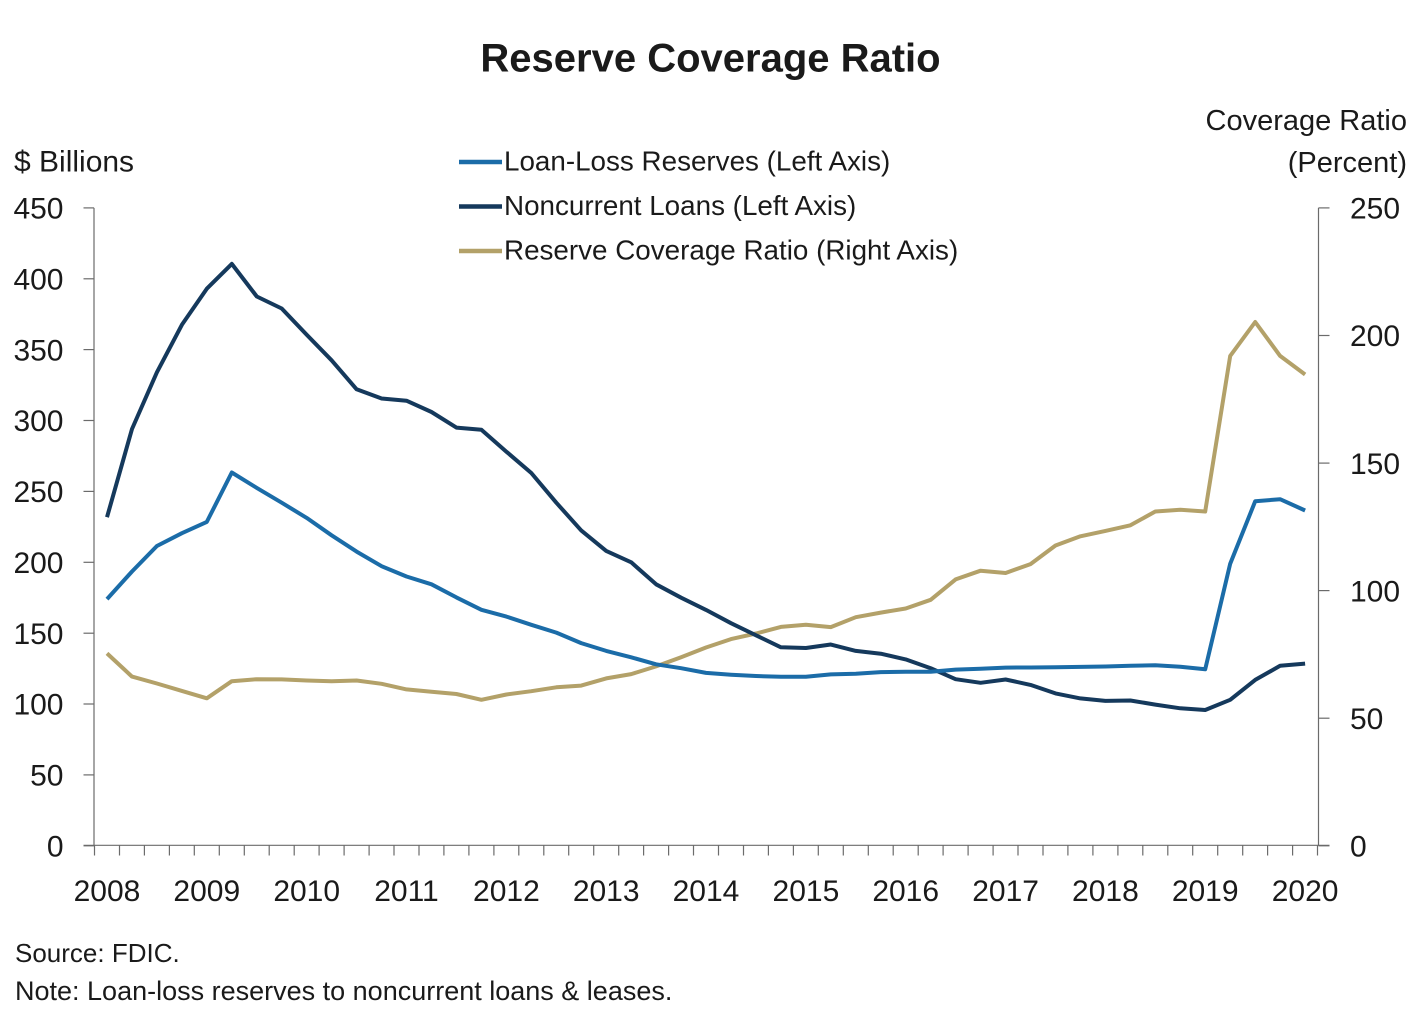 The height and width of the screenshot is (1034, 1420). What do you see at coordinates (306, 891) in the screenshot?
I see `svg-text: 2010` at bounding box center [306, 891].